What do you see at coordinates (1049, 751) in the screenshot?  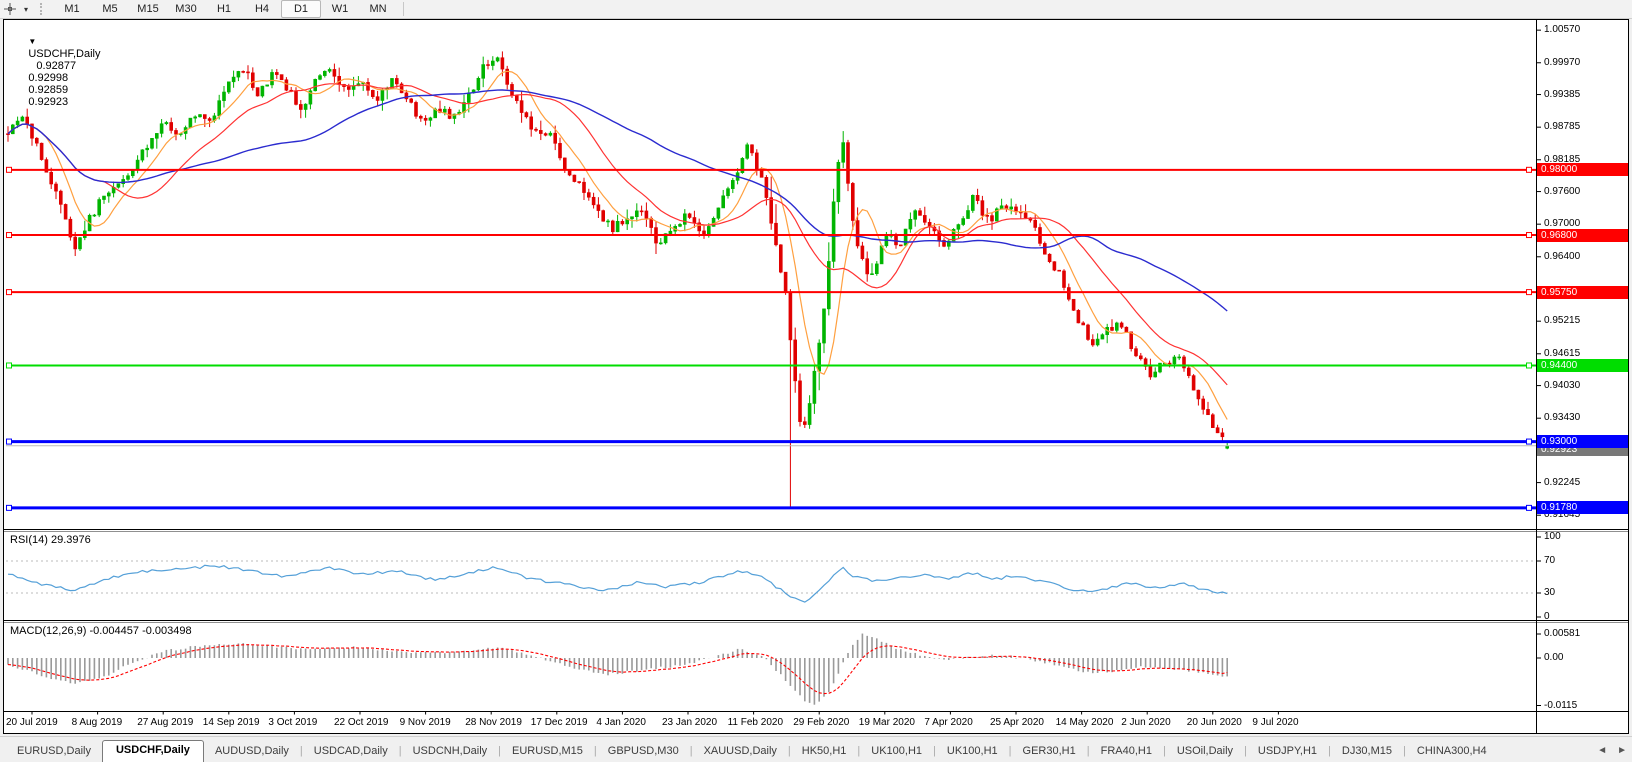 I see `chart-tab-ger30-h1: GER30,H1` at bounding box center [1049, 751].